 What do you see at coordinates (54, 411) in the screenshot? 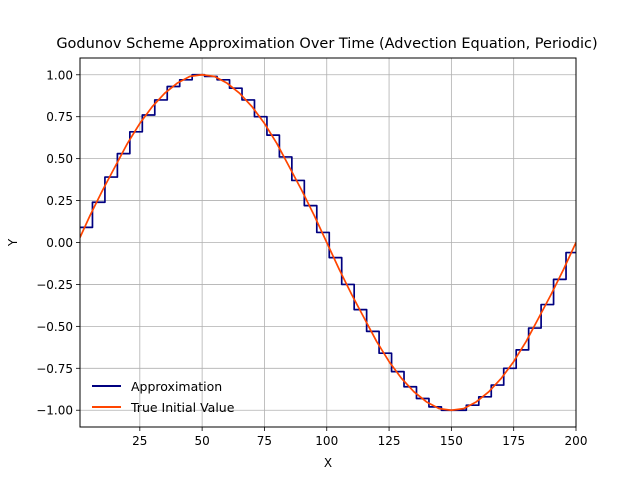
I see `y-tick-label: −1.00` at bounding box center [54, 411].